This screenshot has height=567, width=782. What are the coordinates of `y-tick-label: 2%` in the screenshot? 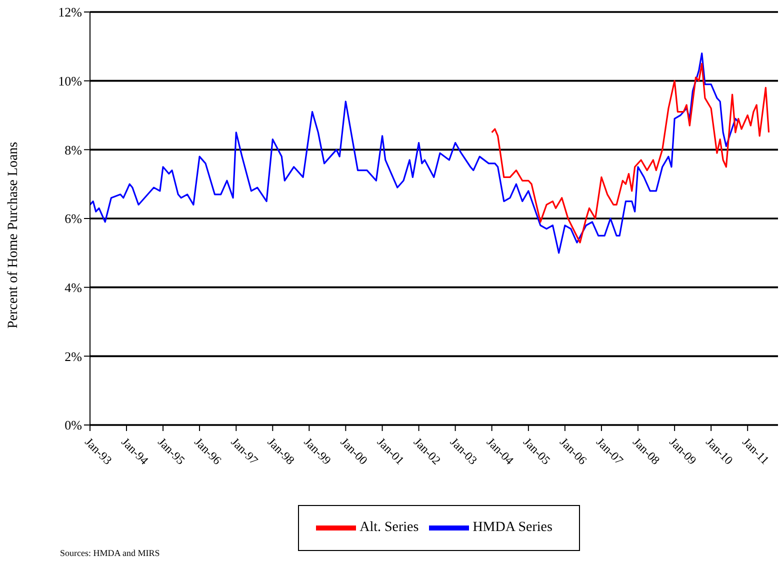 It's located at (73, 356).